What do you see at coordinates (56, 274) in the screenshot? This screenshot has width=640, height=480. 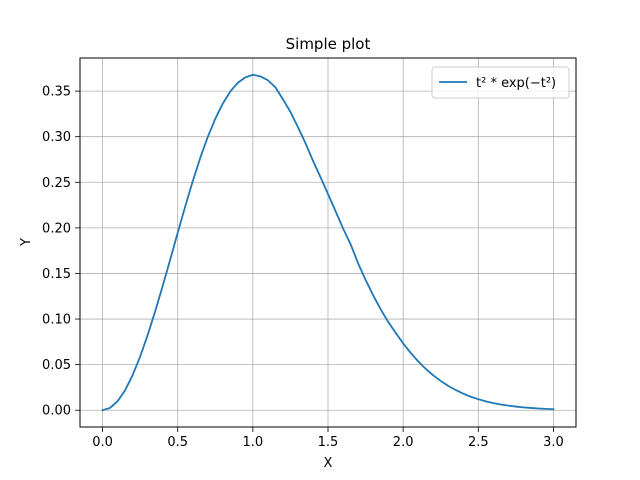 I see `y-tick-label: 0.15` at bounding box center [56, 274].